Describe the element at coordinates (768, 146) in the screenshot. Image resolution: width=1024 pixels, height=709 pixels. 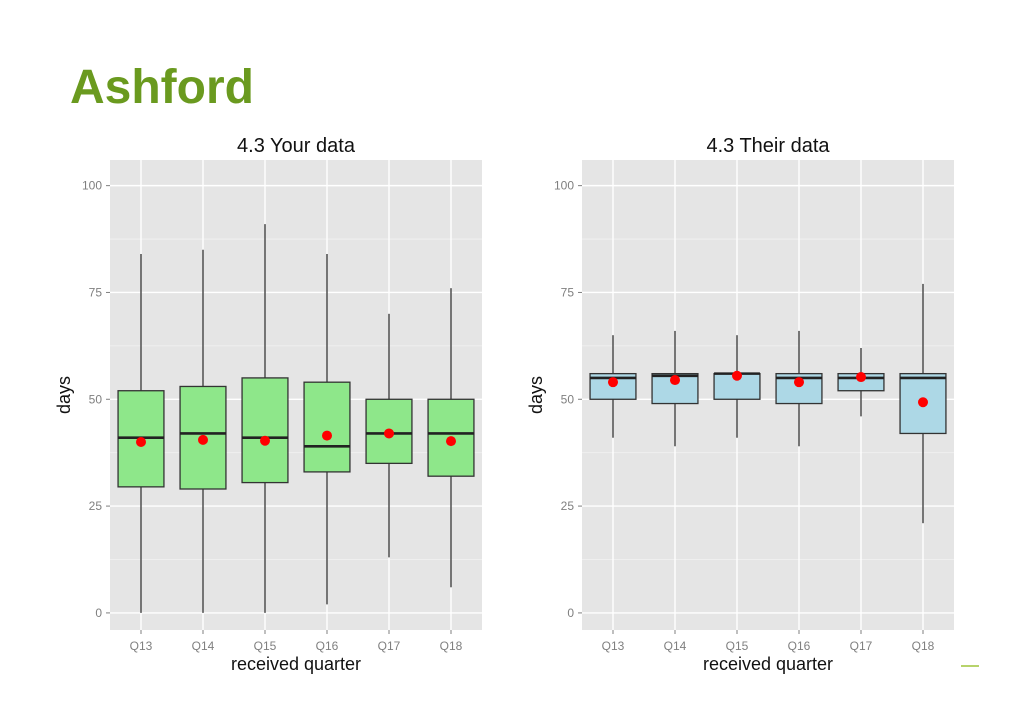
I see `chart-title: 4.3 Their data` at that location.